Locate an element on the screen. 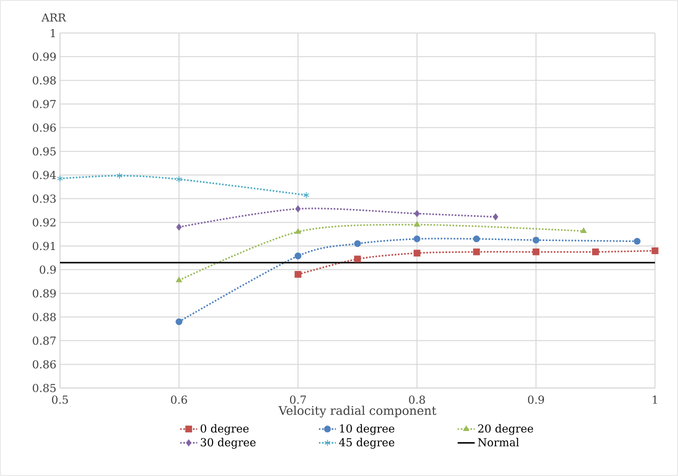  legend-label: 30 degree is located at coordinates (228, 443).